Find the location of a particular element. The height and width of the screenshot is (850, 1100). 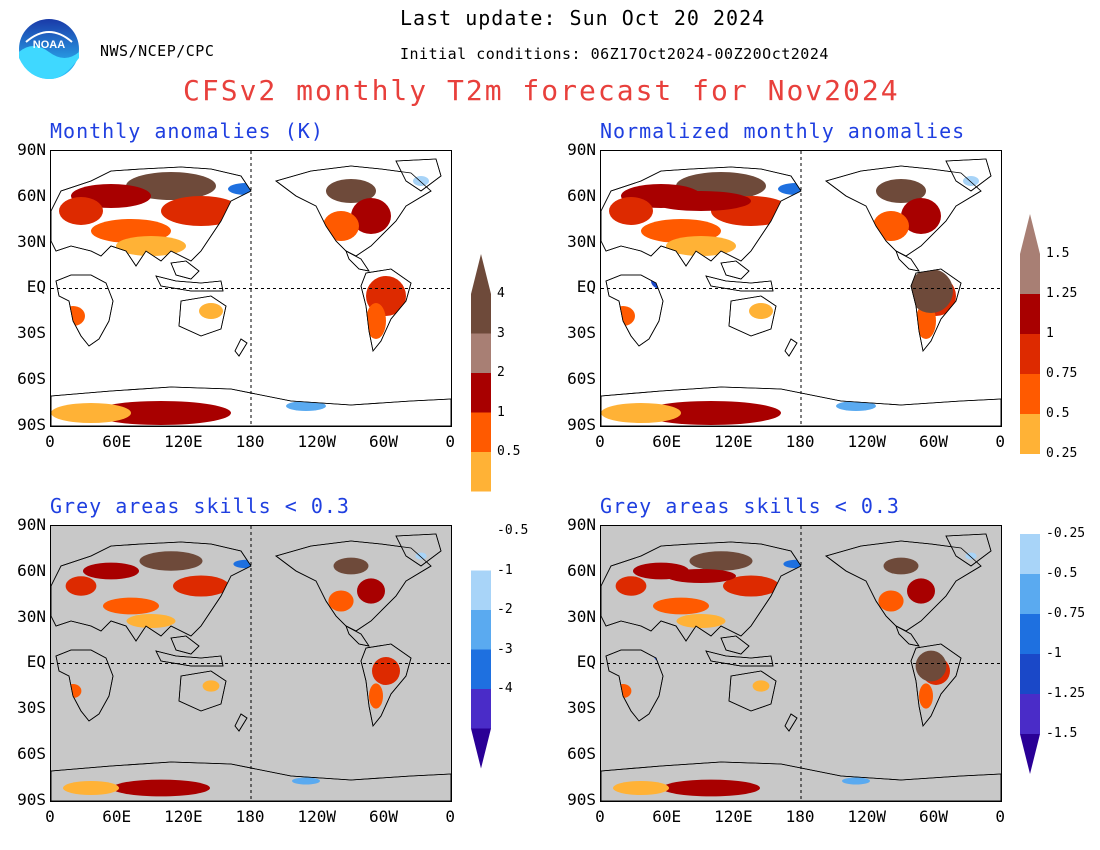

panel-title-bottom-left: Grey areas skills < 0.3 is located at coordinates (200, 506).